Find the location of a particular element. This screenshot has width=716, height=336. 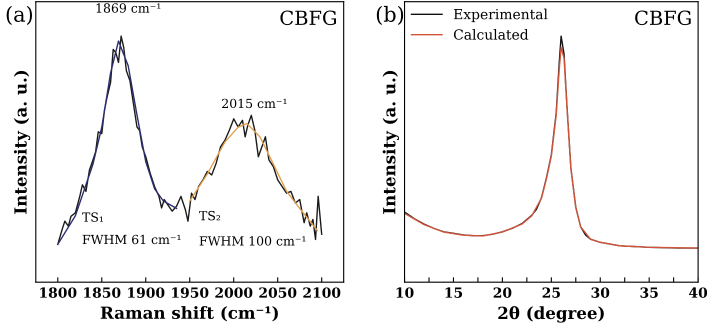

x-tick-label: 1850 is located at coordinates (102, 292).